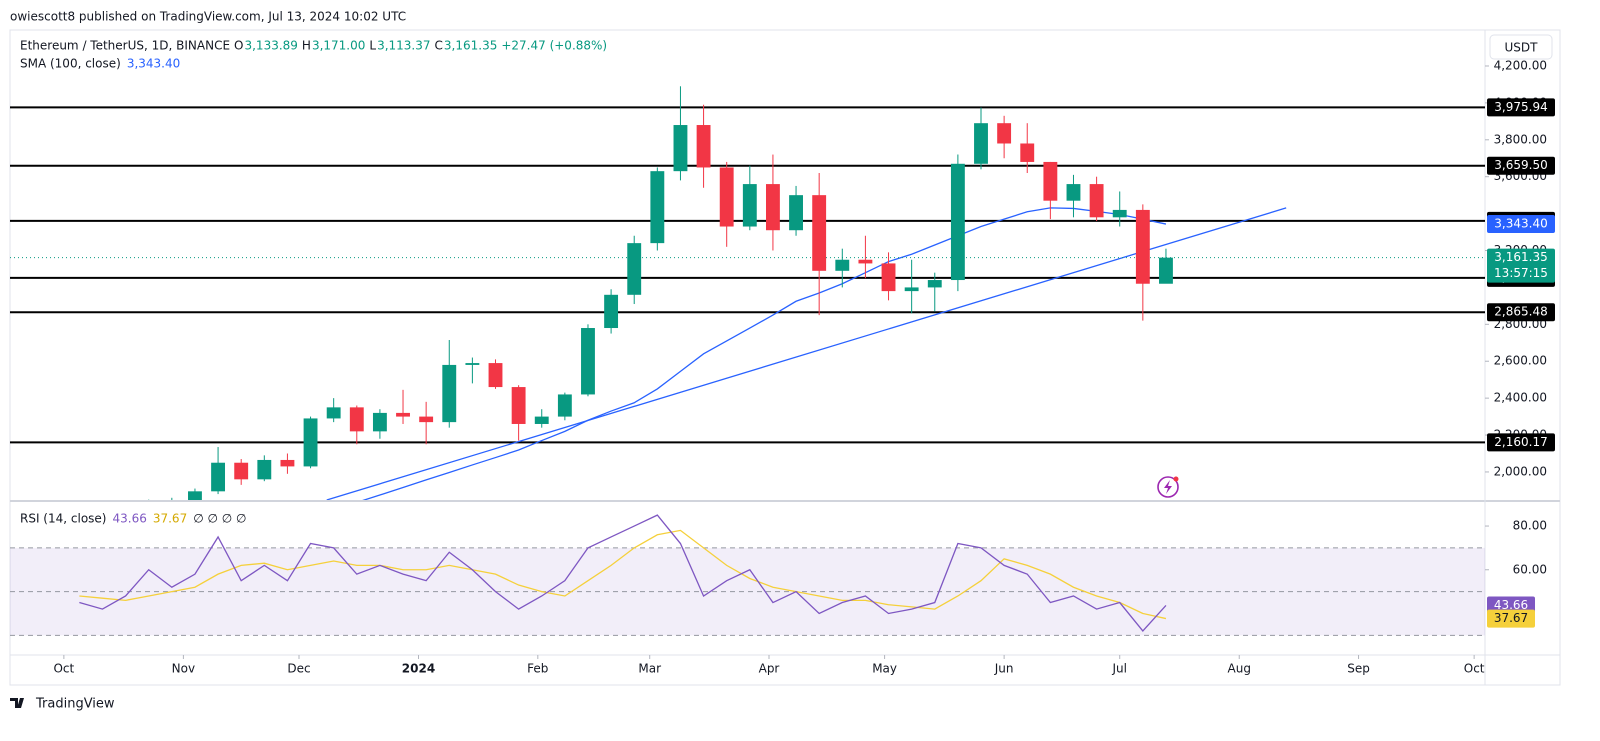  I want to click on currency-button, so click(1521, 47).